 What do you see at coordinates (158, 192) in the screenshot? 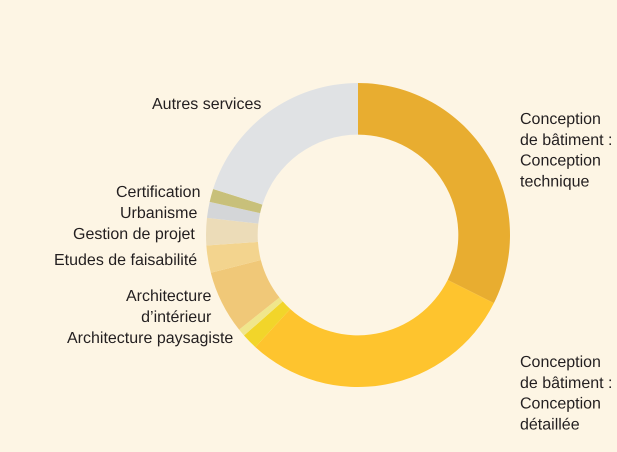
I see `slice-label: Certification` at bounding box center [158, 192].